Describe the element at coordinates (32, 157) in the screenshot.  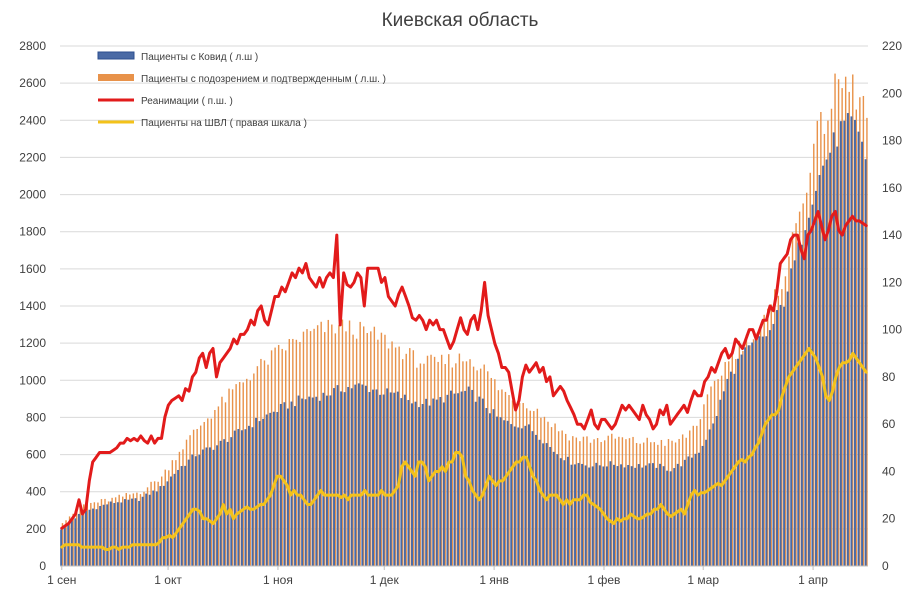
I see `y-tick-label: 2200` at that location.